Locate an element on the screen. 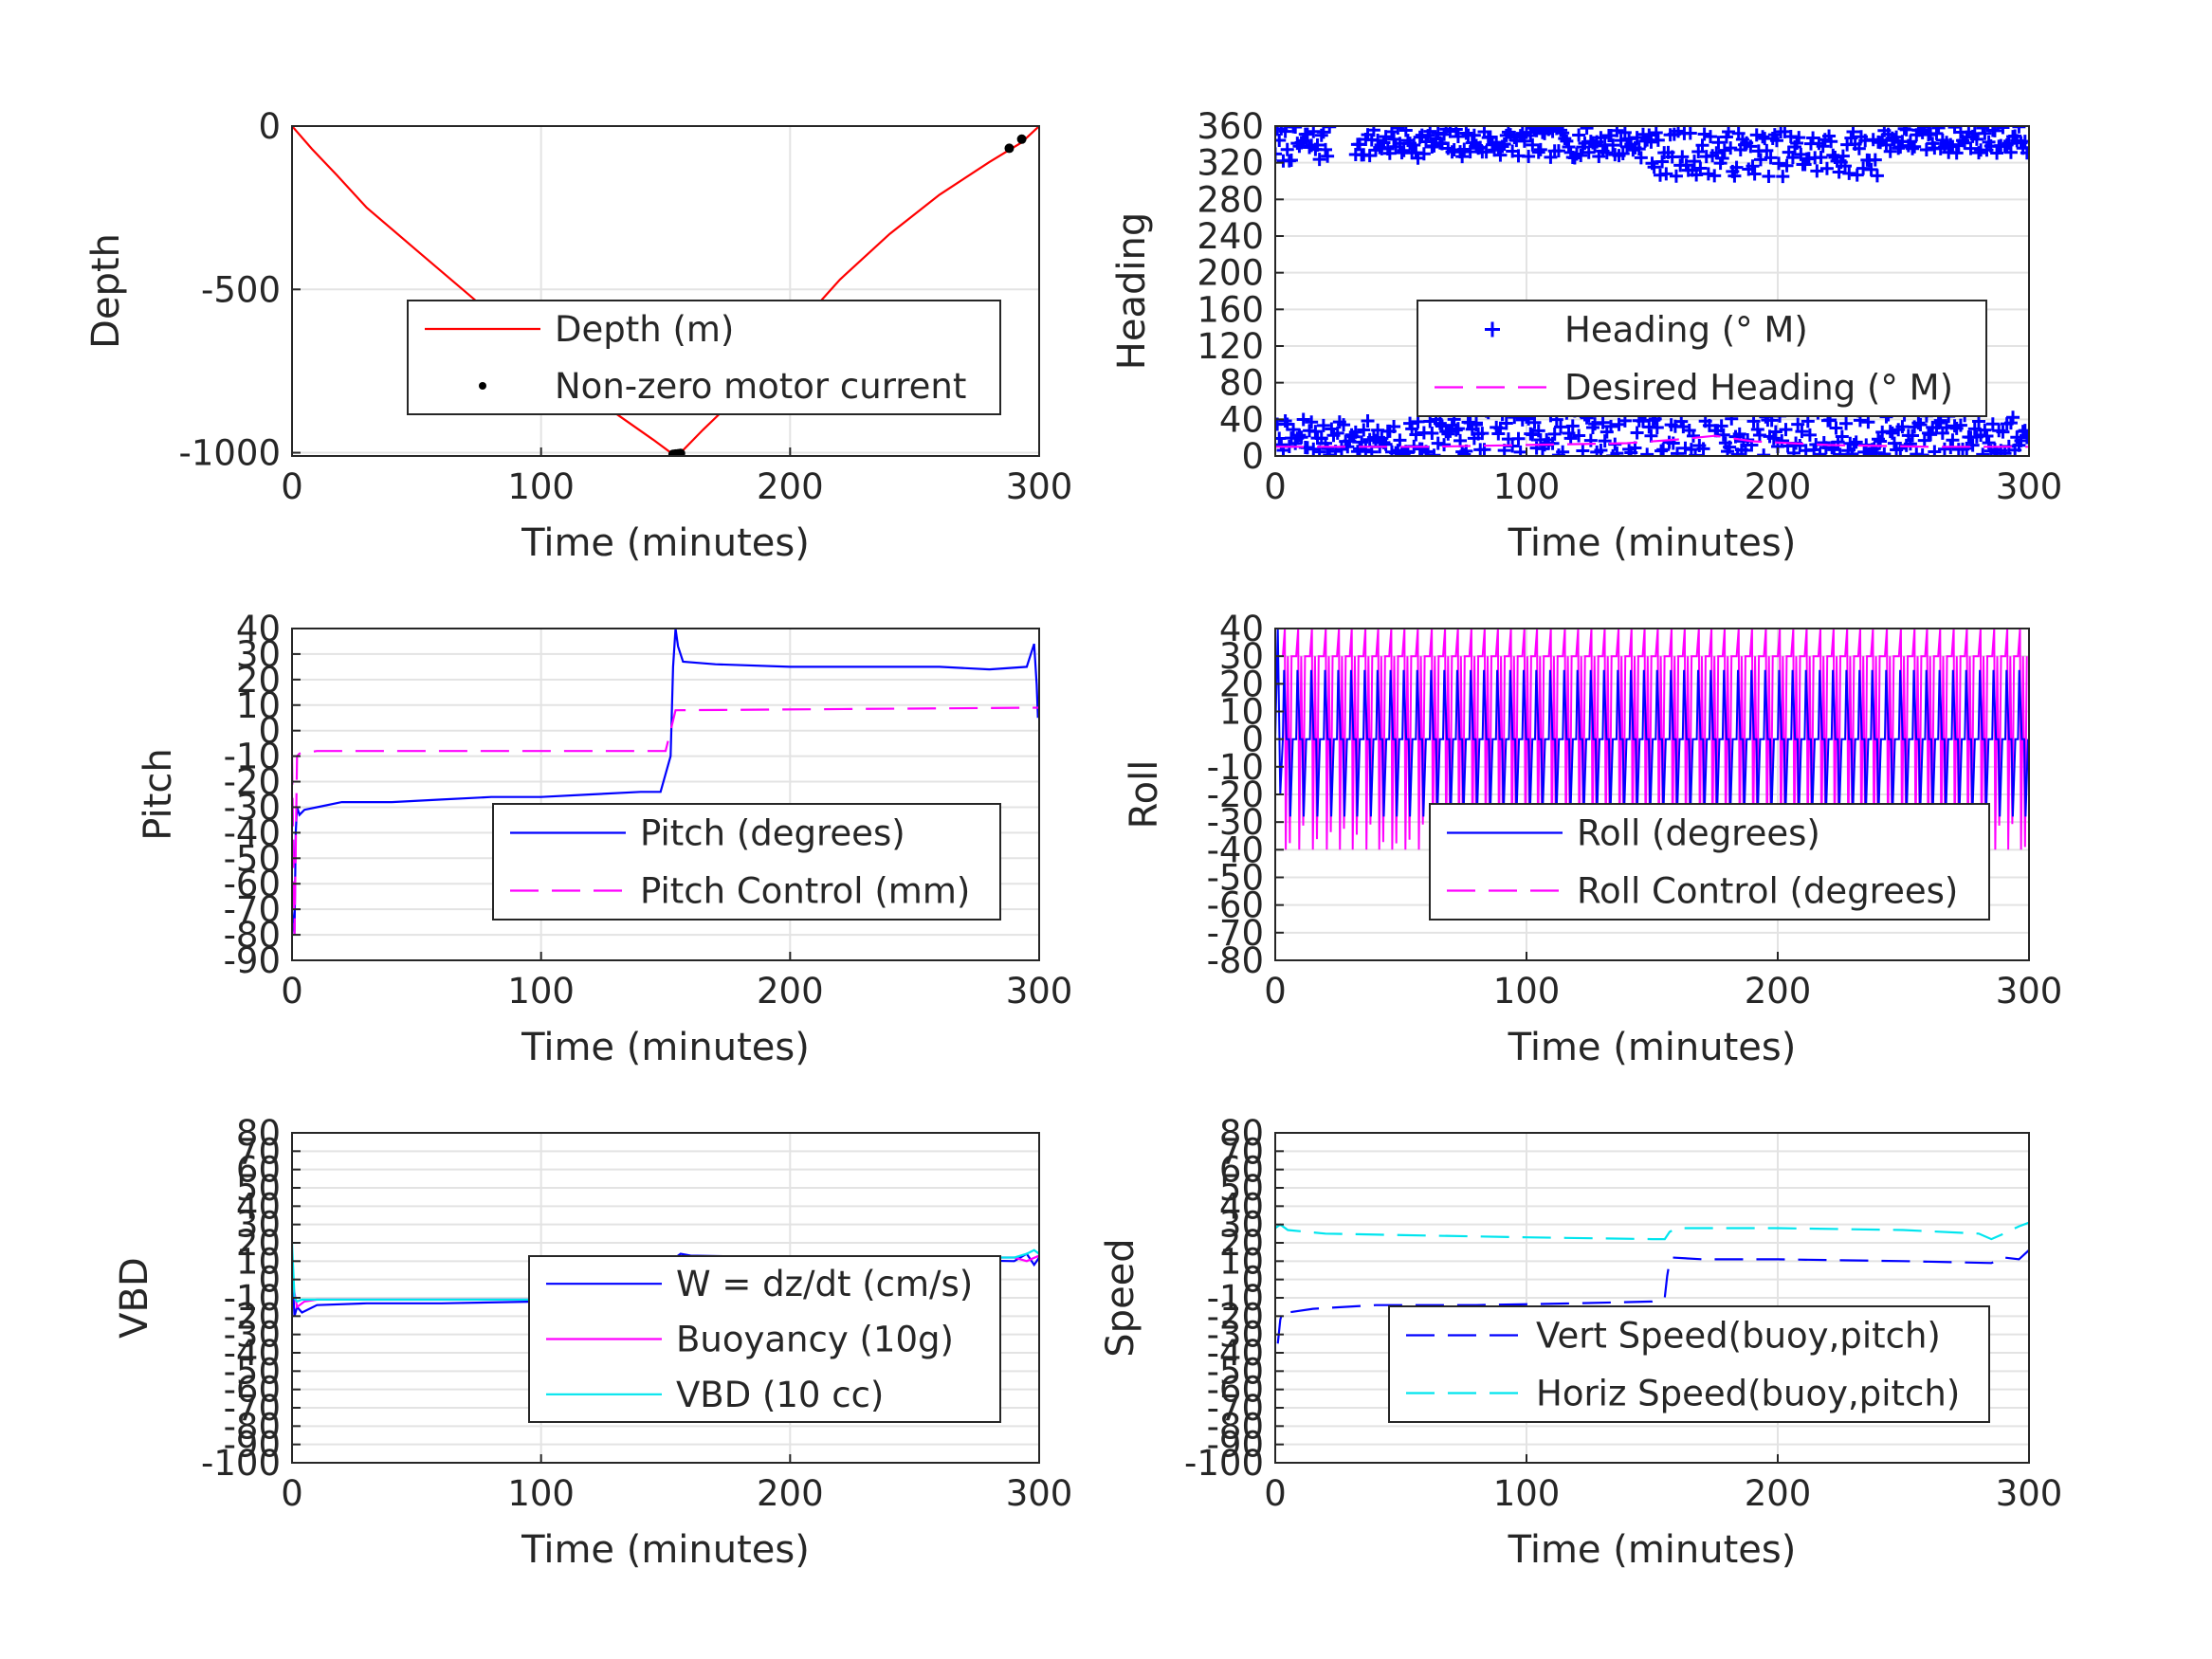  legend: Depth (m) Non-zero motor current is located at coordinates (704, 357).